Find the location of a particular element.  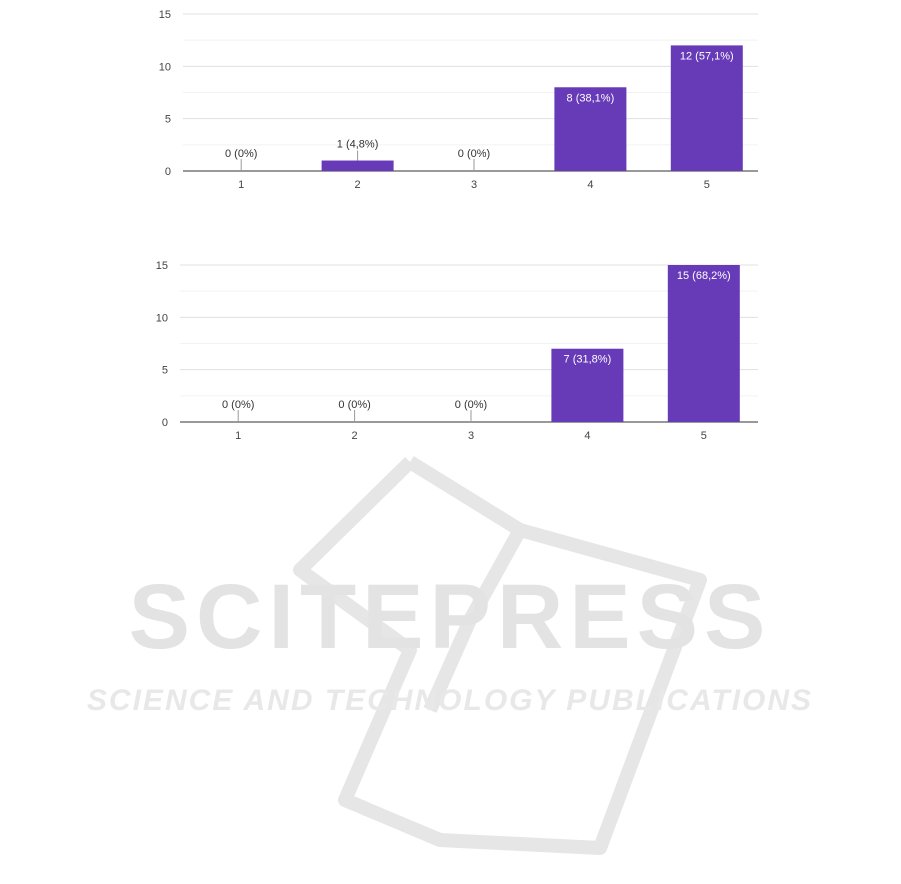

data-label: 15 (68,2%) is located at coordinates (704, 276).